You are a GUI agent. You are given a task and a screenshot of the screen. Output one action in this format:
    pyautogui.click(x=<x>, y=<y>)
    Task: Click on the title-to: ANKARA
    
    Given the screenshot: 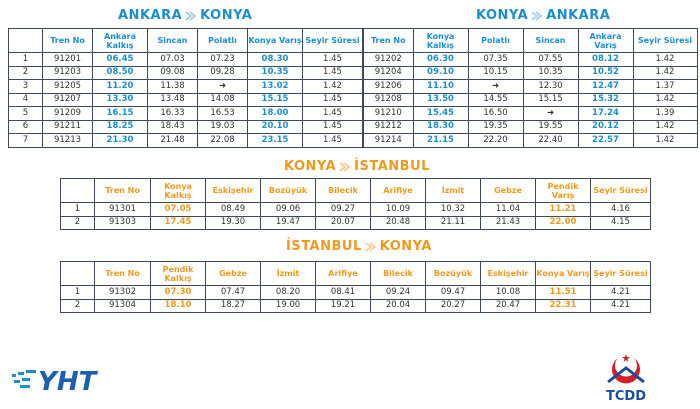 What is the action you would take?
    pyautogui.click(x=578, y=15)
    